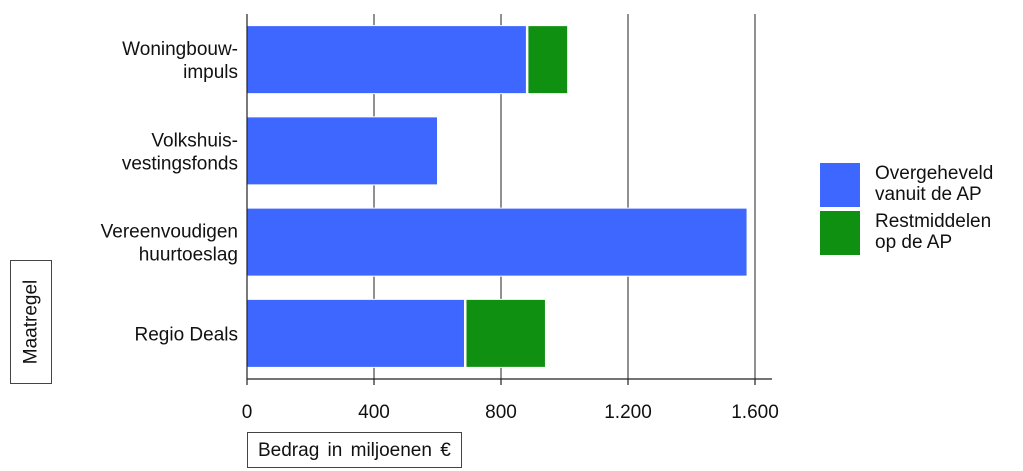  I want to click on x-axis-title: Bedrag in miljoenen €, so click(354, 450).